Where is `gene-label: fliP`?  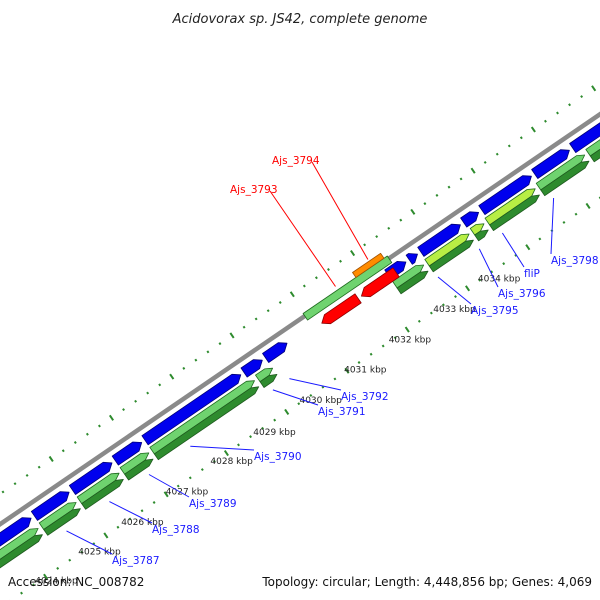
gene-label: fliP is located at coordinates (532, 274).